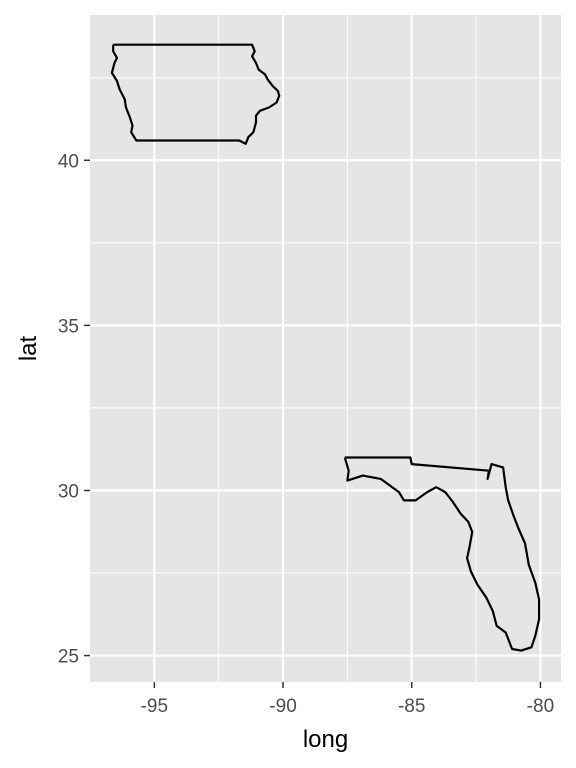  Describe the element at coordinates (325, 739) in the screenshot. I see `x-axis-title: long` at that location.